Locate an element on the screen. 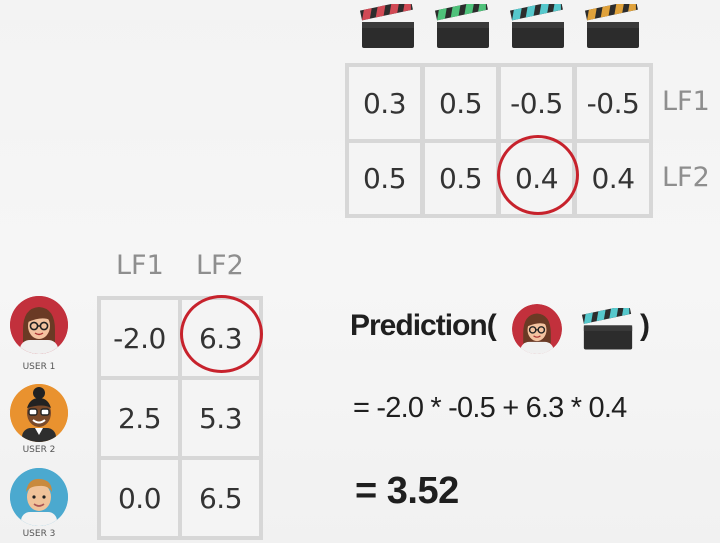  user-3-label: USER 3 is located at coordinates (39, 534).